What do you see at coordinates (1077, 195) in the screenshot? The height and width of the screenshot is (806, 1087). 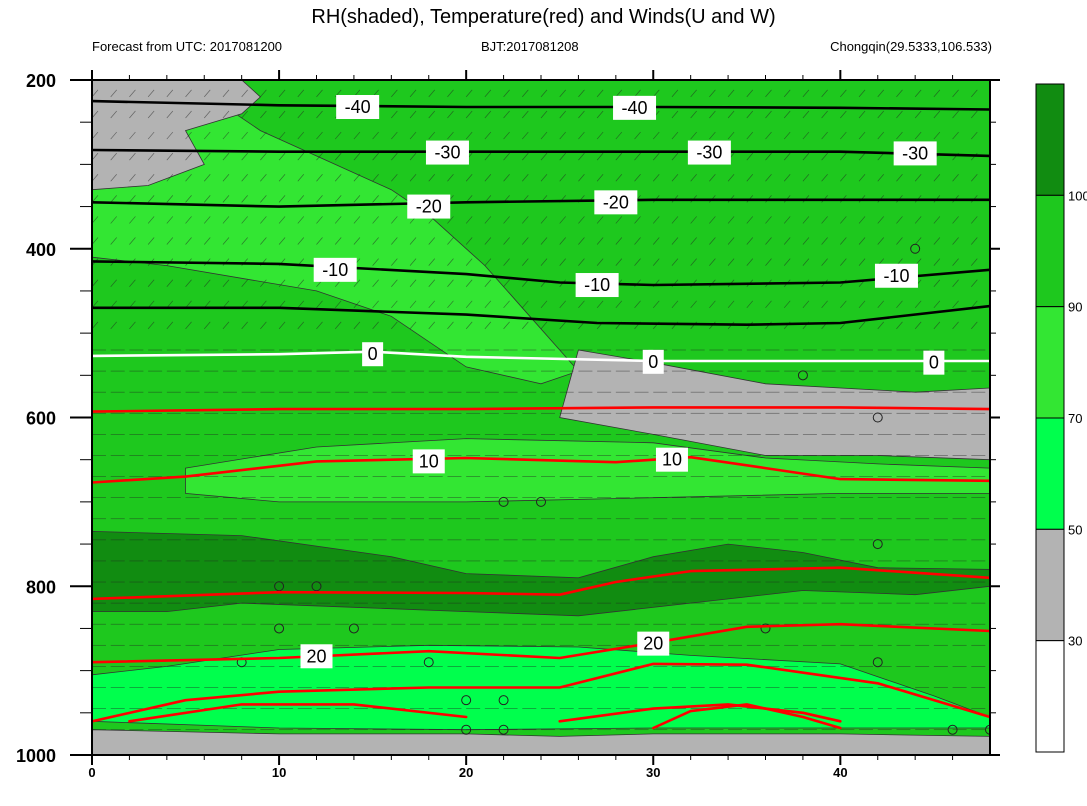 I see `colorbar-tick-label: 100` at bounding box center [1077, 195].